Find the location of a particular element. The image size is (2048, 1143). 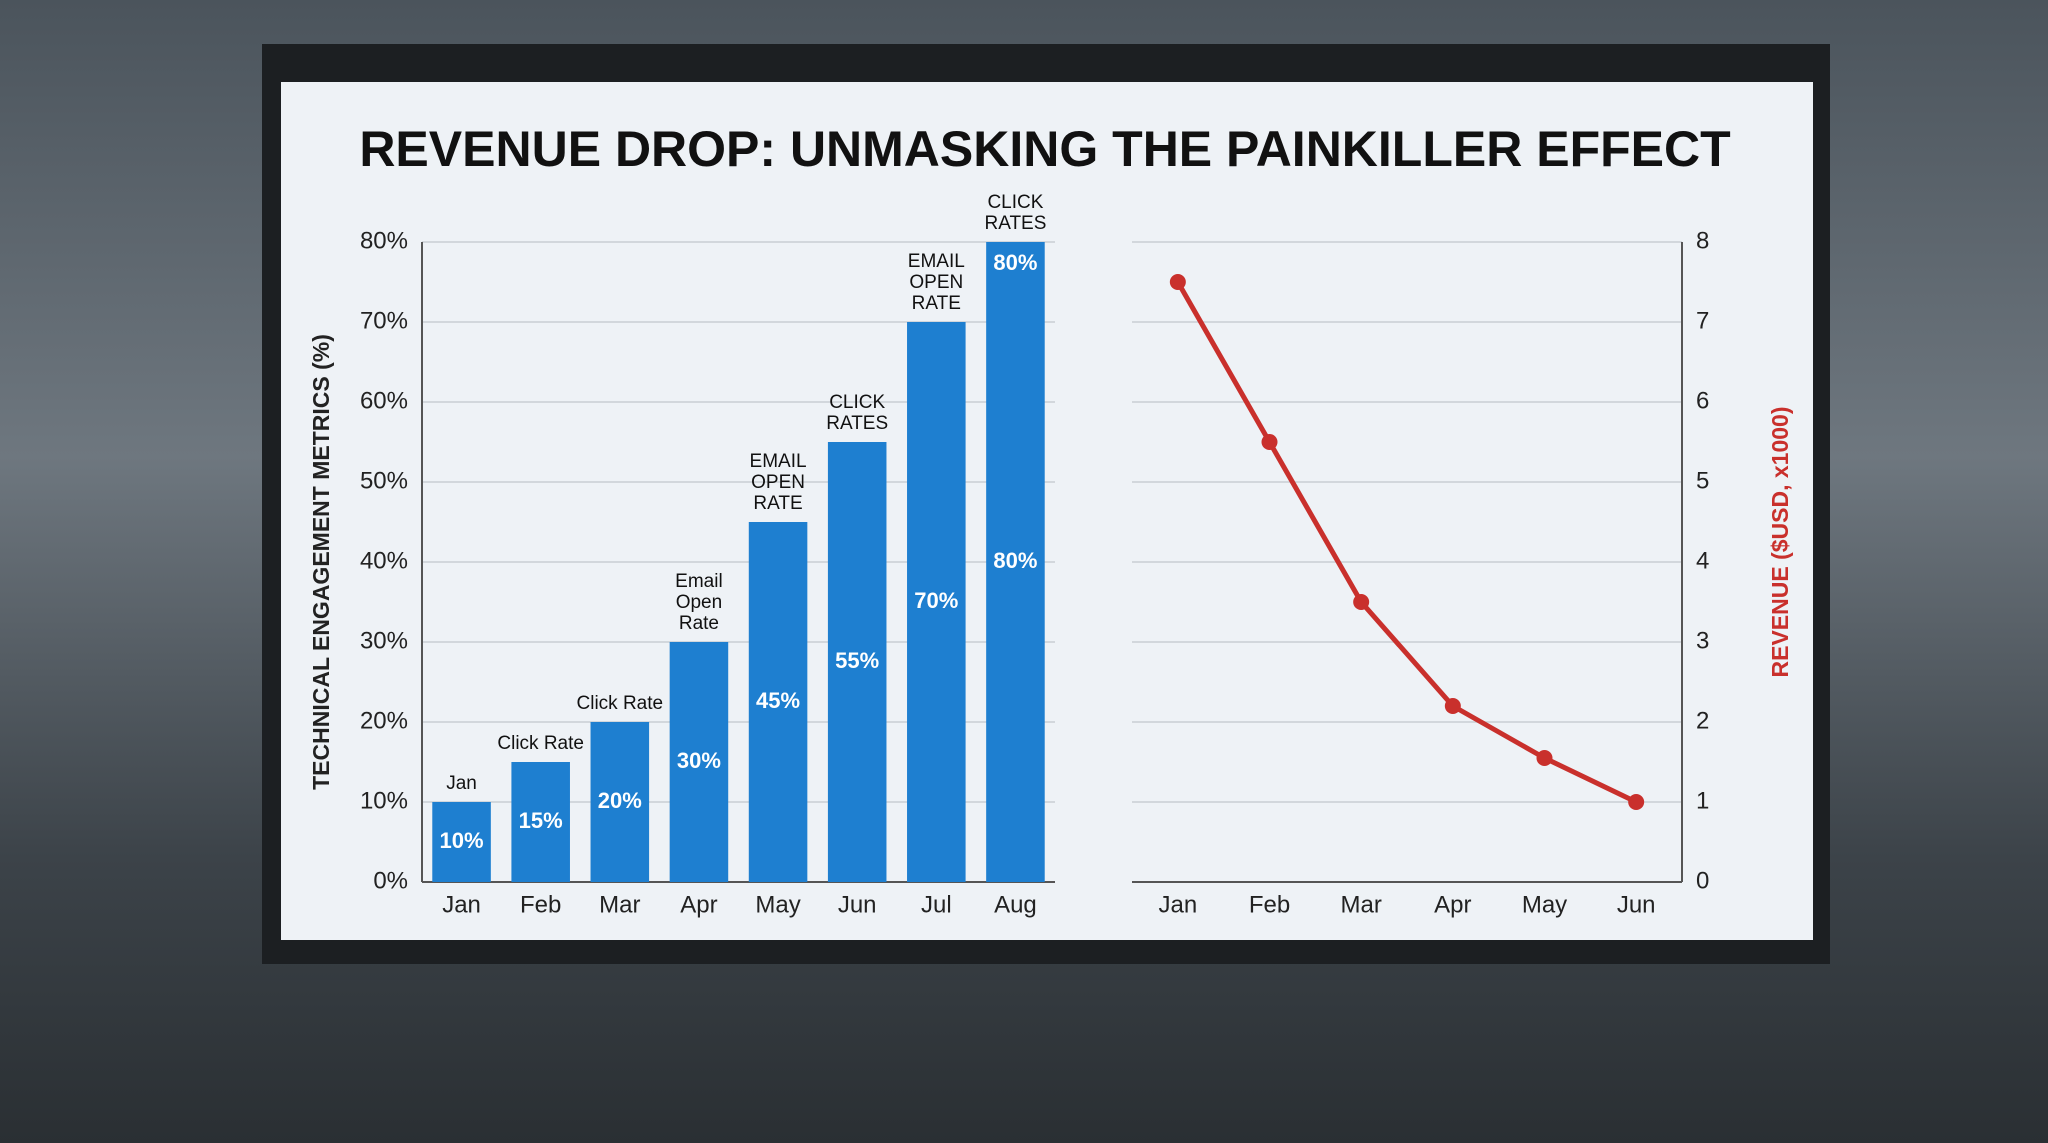

y-tick-label: 8 is located at coordinates (1702, 240).